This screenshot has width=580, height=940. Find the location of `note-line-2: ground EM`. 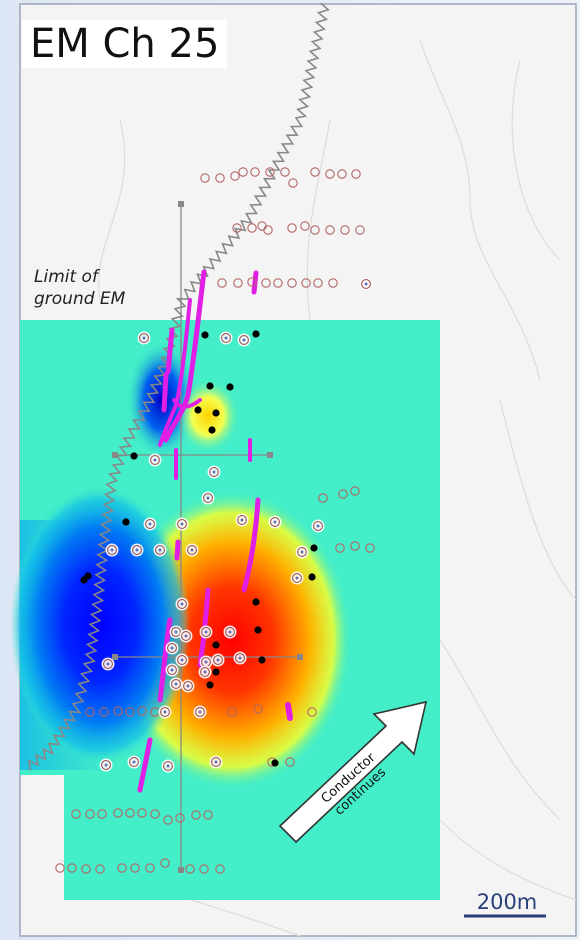

note-line-2: ground EM is located at coordinates (80, 299).